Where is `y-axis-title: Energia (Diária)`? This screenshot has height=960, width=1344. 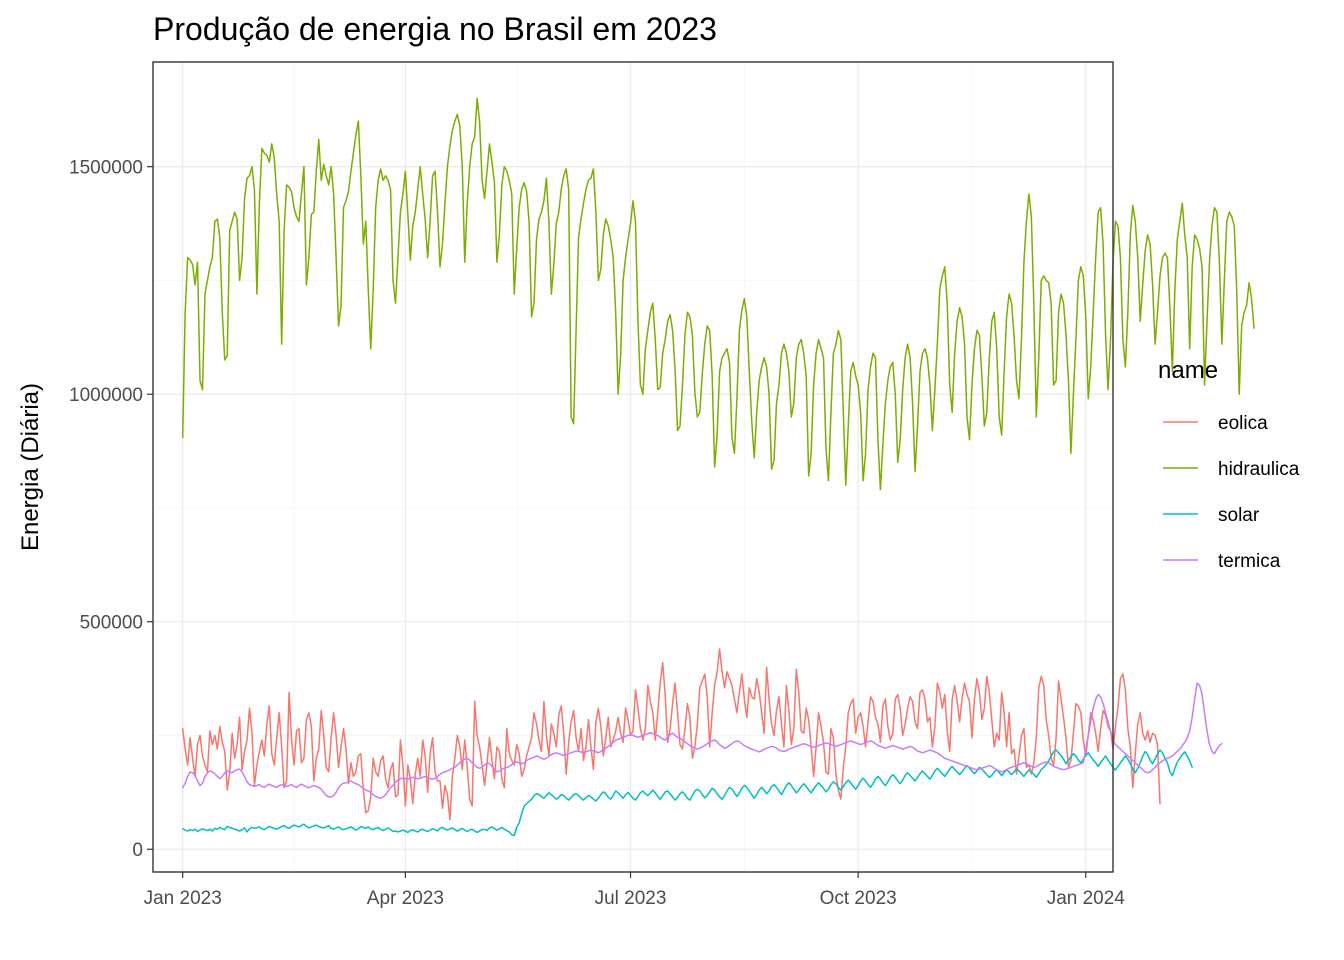 y-axis-title: Energia (Diária) is located at coordinates (30, 467).